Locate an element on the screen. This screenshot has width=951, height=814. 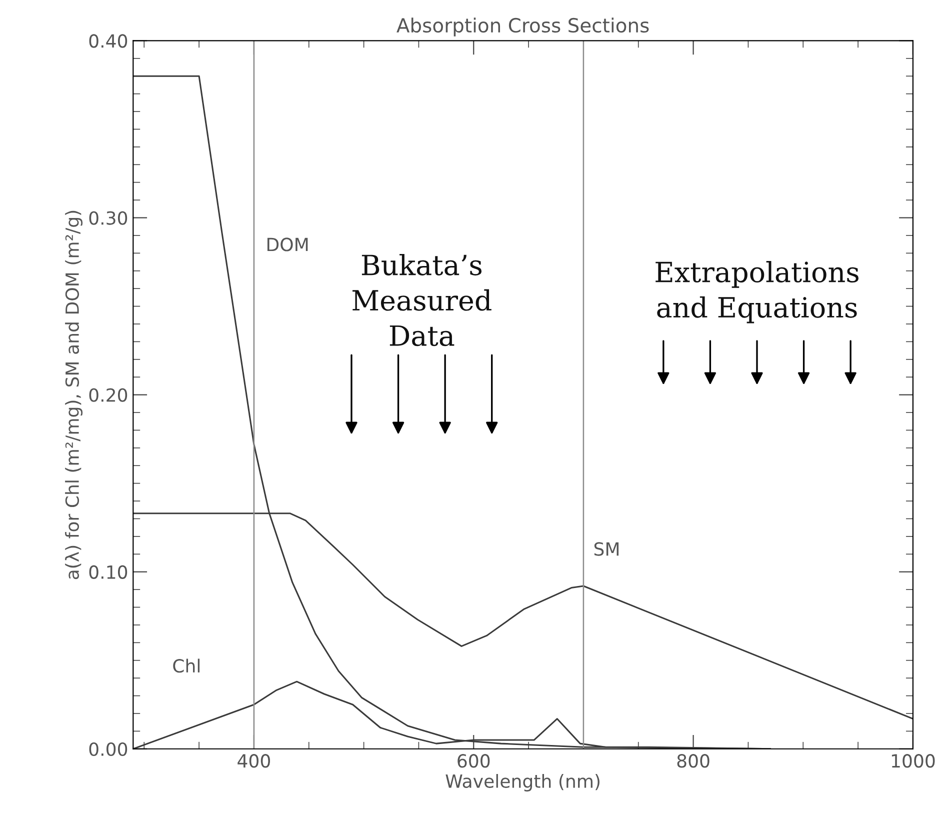
y-tick-label: 0.20 is located at coordinates (108, 395).